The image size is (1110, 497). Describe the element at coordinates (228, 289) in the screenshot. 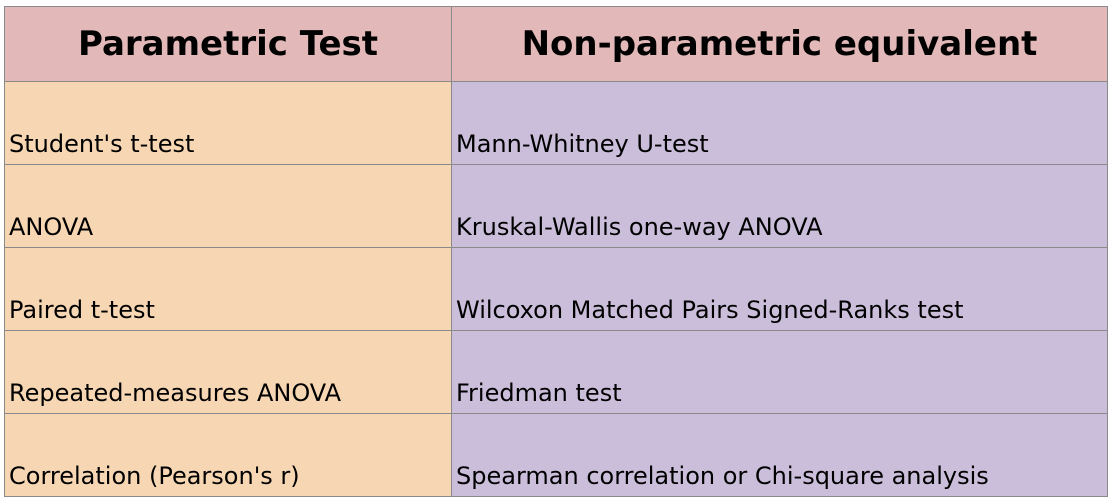

I see `table-cell: Paired t-test` at that location.